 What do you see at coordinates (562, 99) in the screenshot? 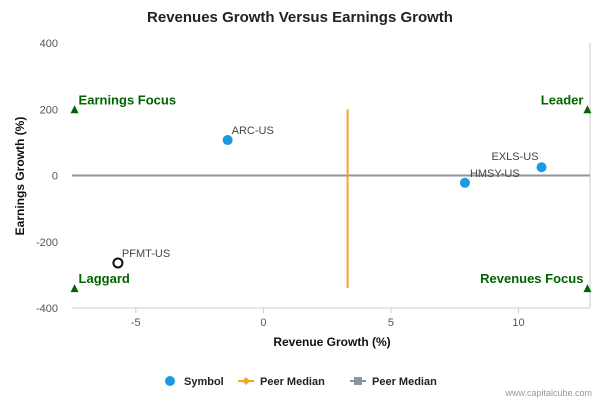
I see `quadrant-label: Leader` at bounding box center [562, 99].